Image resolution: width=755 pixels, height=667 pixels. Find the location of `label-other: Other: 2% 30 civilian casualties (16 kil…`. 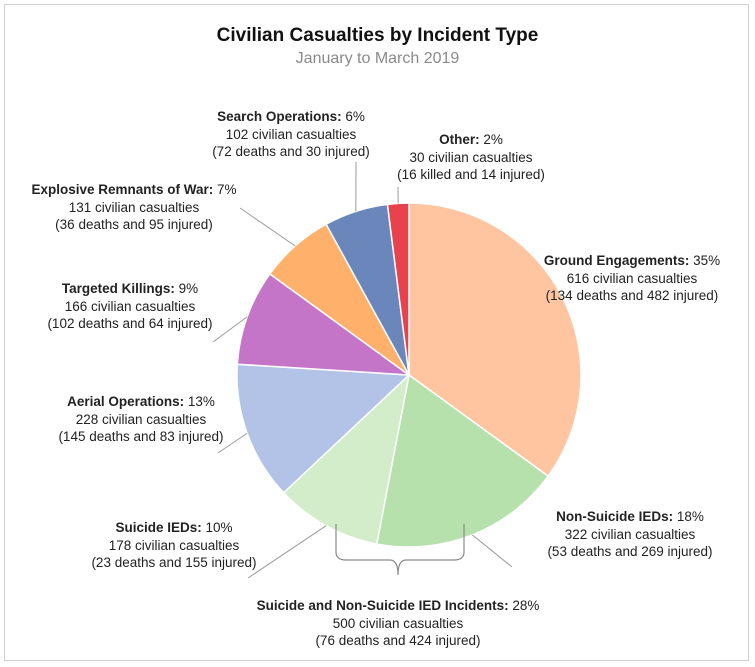

label-other: Other: 2% 30 civilian casualties (16 kil… is located at coordinates (471, 157).